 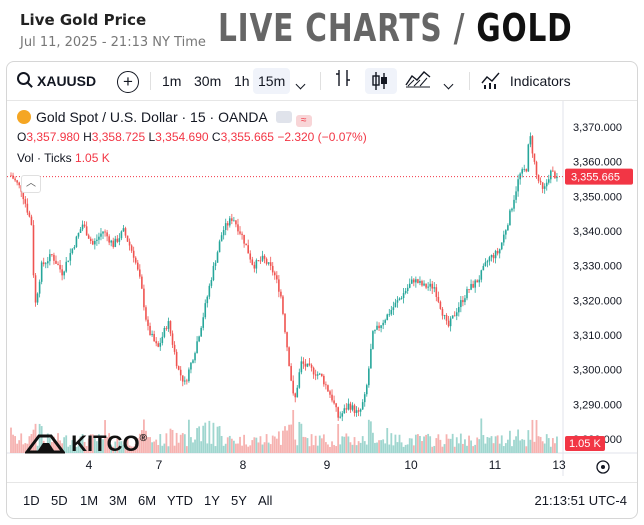 I want to click on symbol-search: XAUUSD, so click(x=56, y=81).